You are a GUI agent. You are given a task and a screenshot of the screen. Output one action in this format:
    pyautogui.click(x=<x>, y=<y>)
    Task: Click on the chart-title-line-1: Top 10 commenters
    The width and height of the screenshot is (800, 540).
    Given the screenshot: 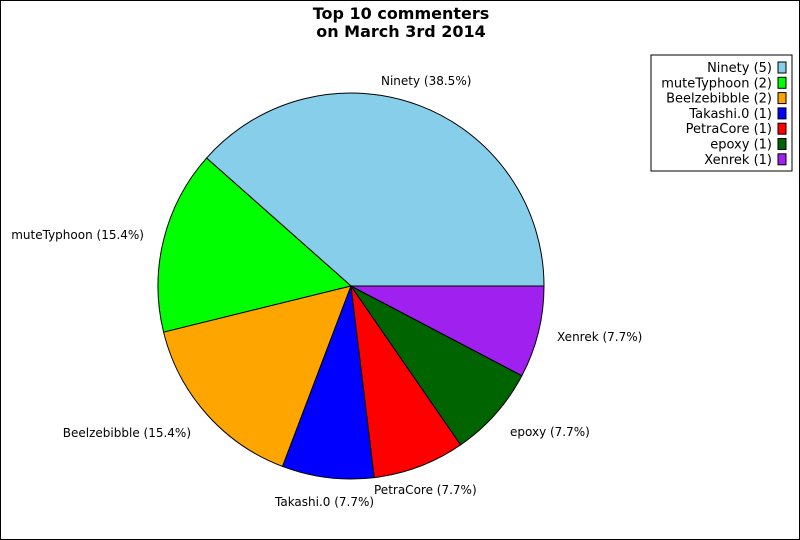 What is the action you would take?
    pyautogui.click(x=401, y=13)
    